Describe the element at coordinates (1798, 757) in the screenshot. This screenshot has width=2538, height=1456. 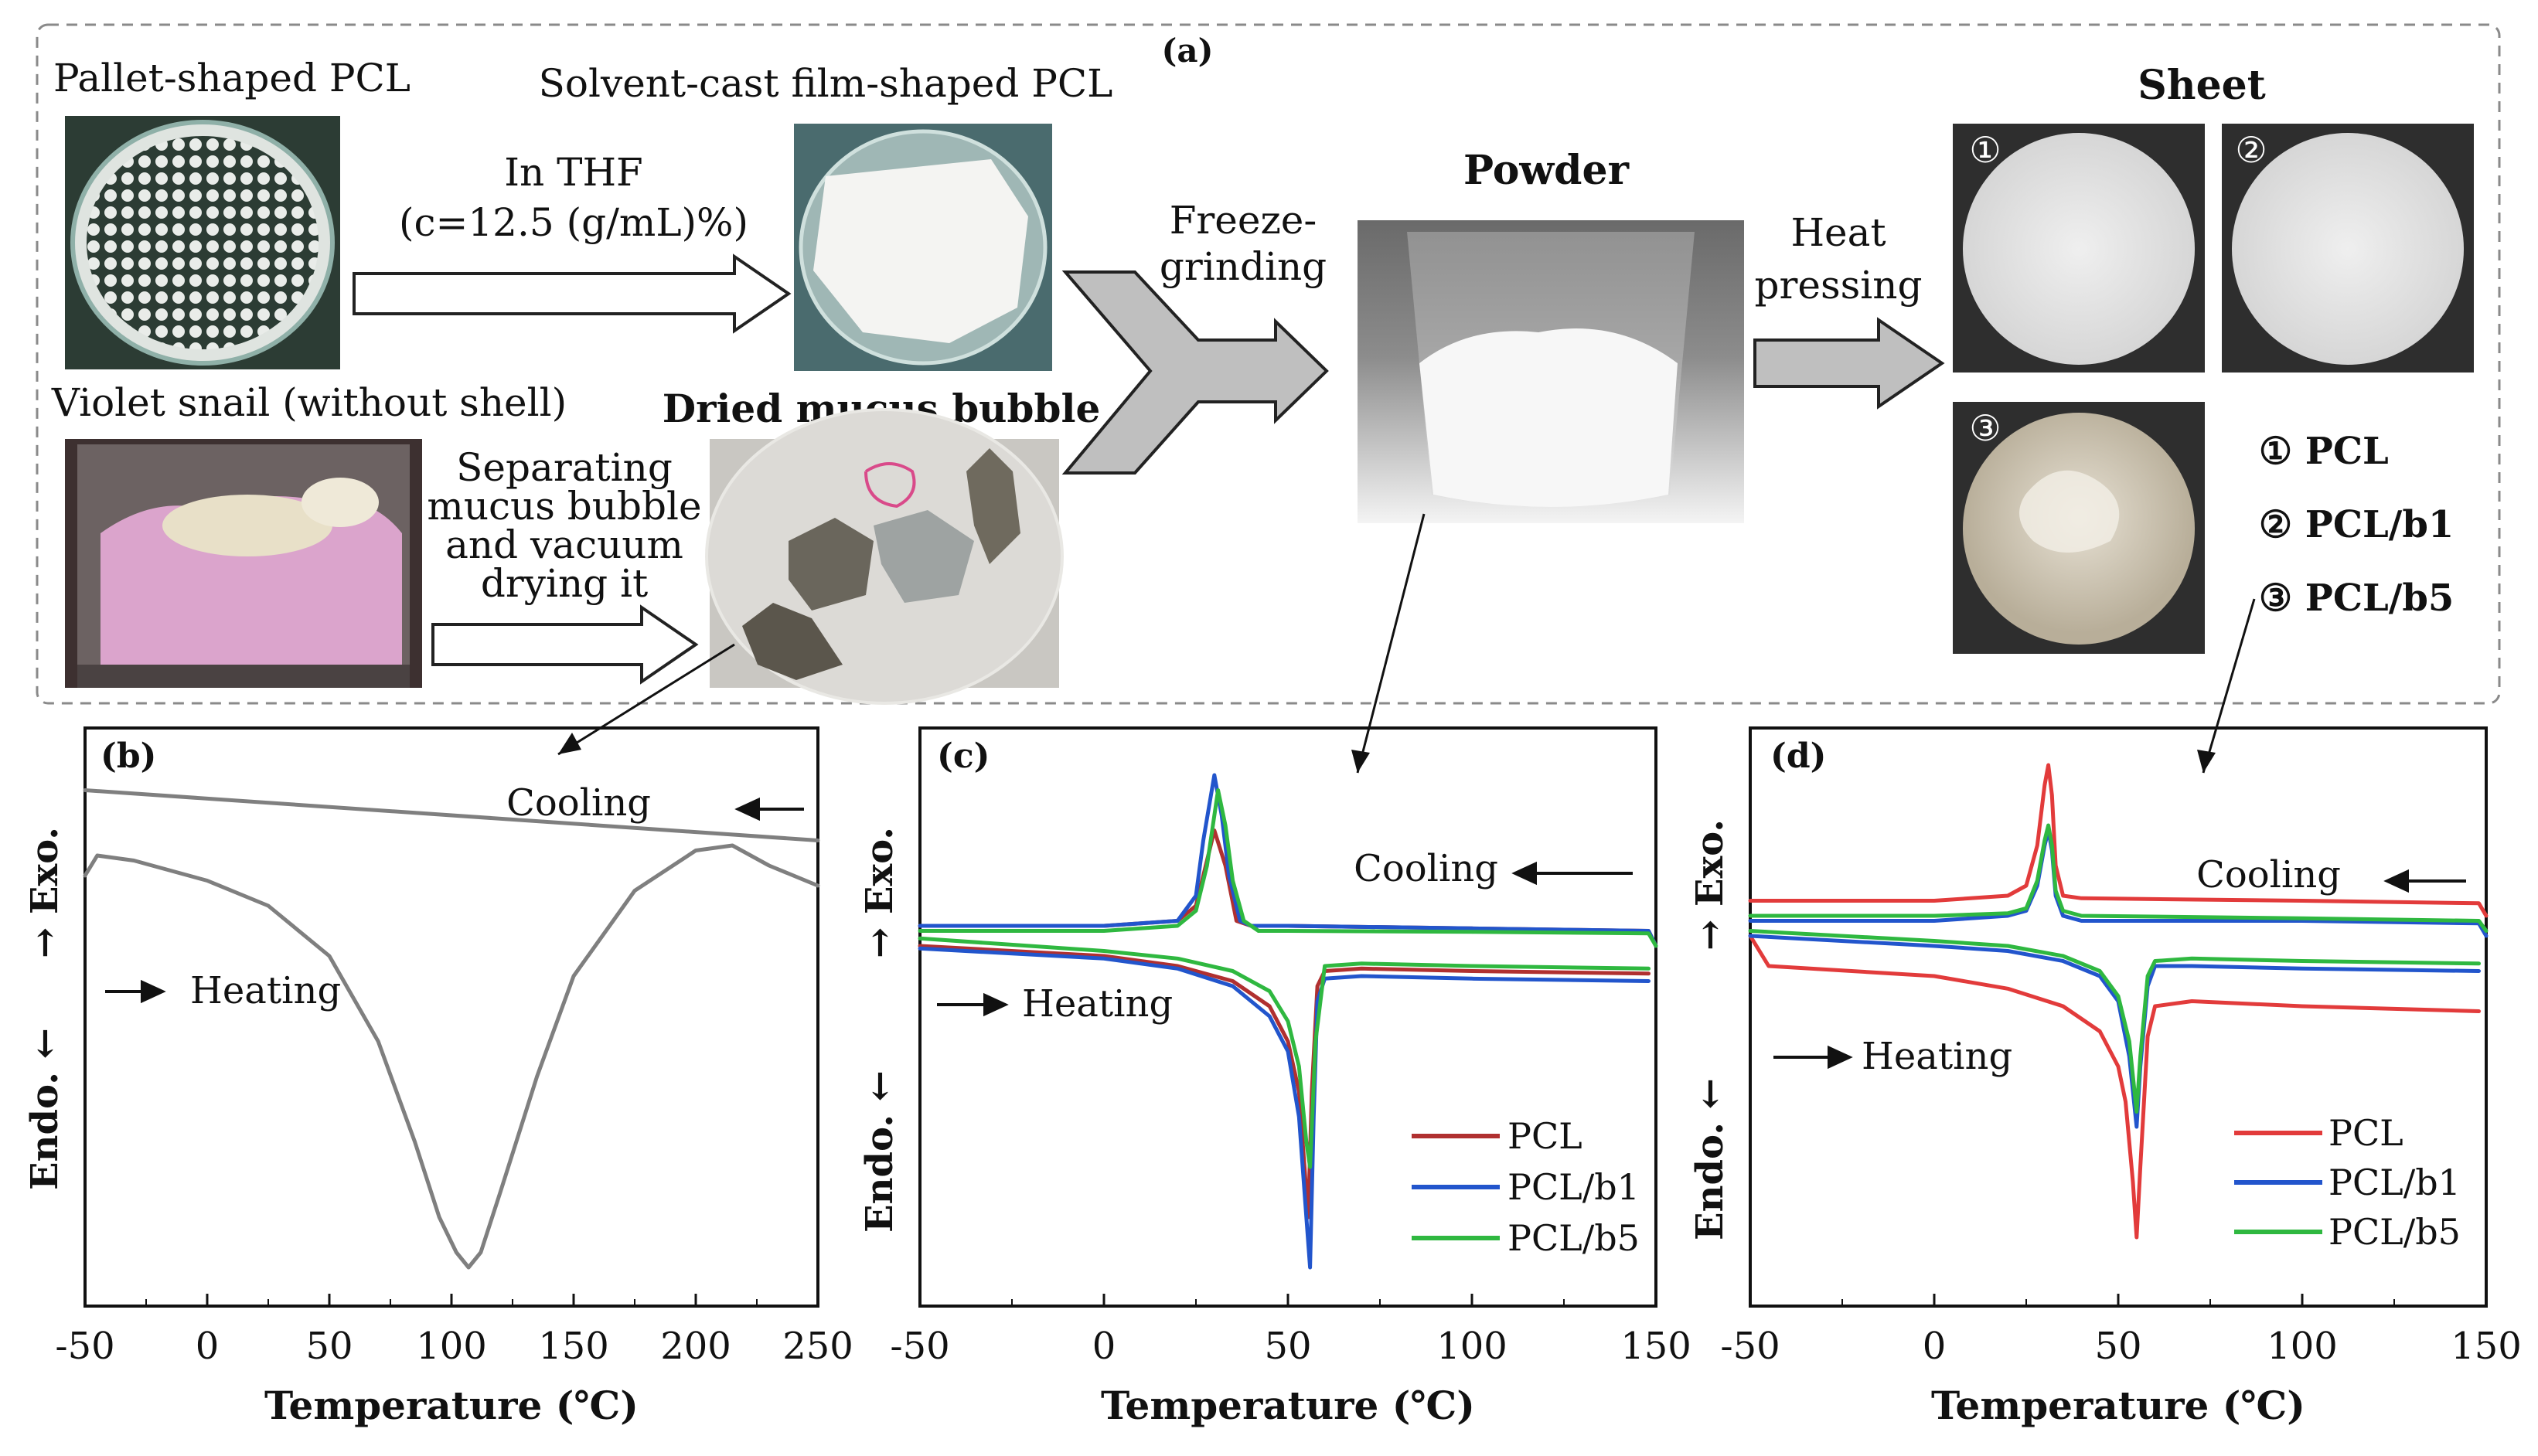
I see `chart-d-label: (d)` at that location.